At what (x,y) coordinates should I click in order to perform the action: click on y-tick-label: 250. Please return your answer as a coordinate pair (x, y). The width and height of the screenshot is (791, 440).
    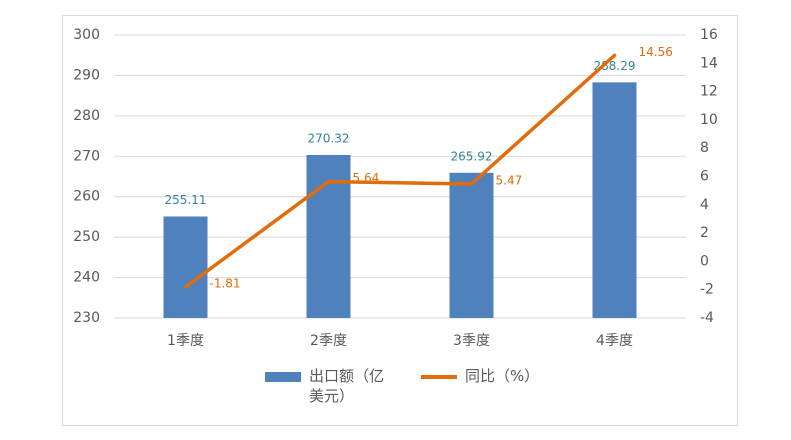
    Looking at the image, I should click on (86, 237).